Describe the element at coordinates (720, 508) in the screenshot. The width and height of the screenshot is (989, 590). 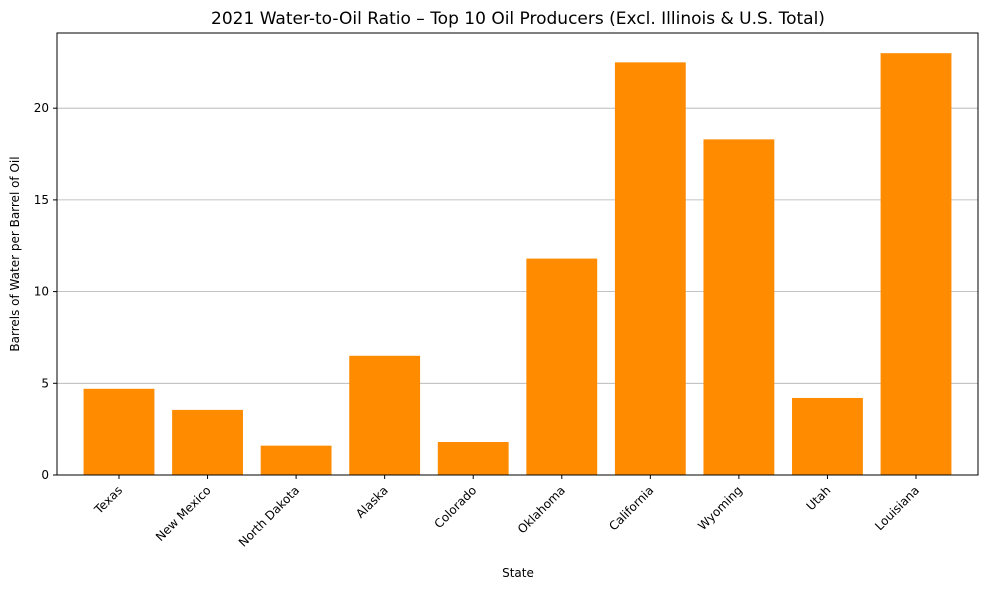
I see `x-tick-label: Wyoming` at that location.